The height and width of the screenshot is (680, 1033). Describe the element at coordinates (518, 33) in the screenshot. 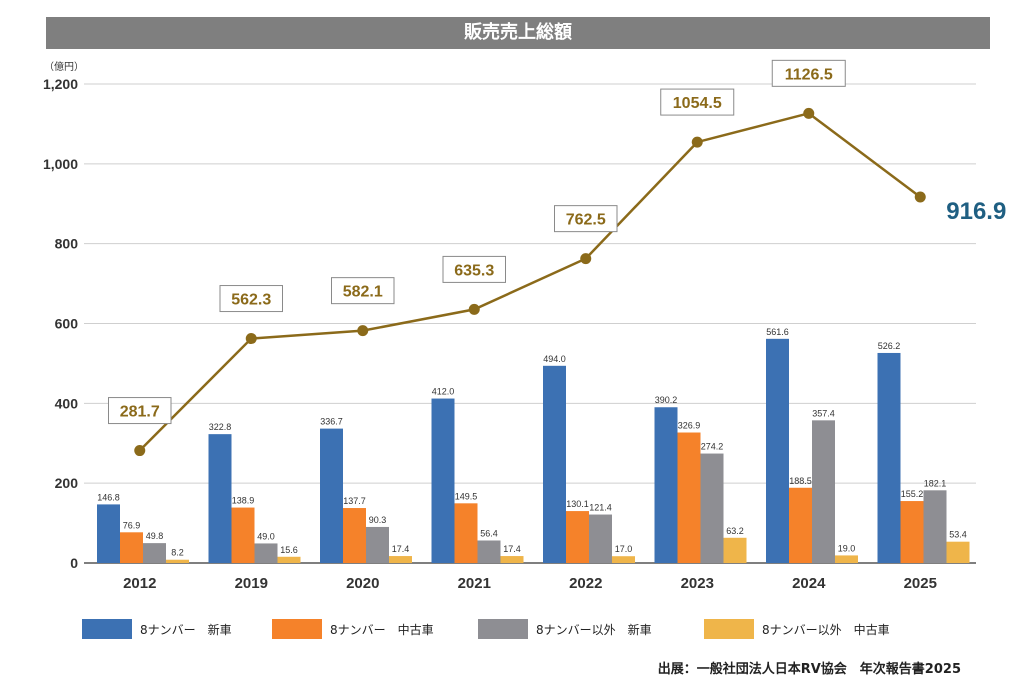

I see `chart-title: 販売売上総額` at that location.